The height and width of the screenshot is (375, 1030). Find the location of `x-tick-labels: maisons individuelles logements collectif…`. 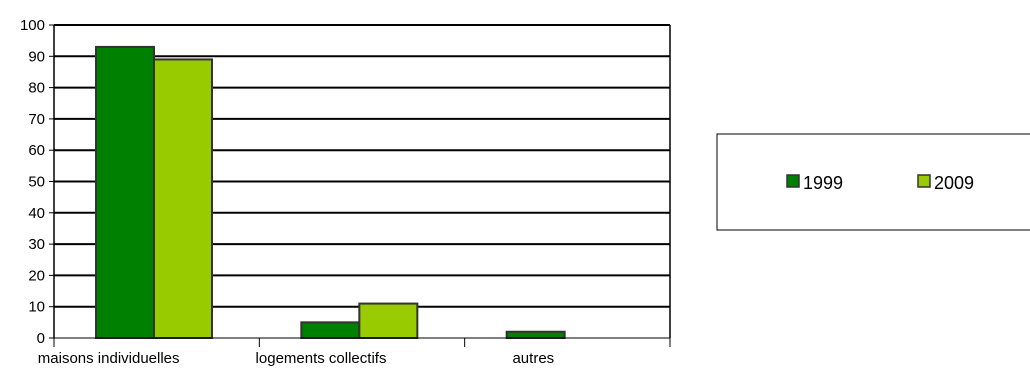

x-tick-labels: maisons individuelles logements collectif… is located at coordinates (296, 358).